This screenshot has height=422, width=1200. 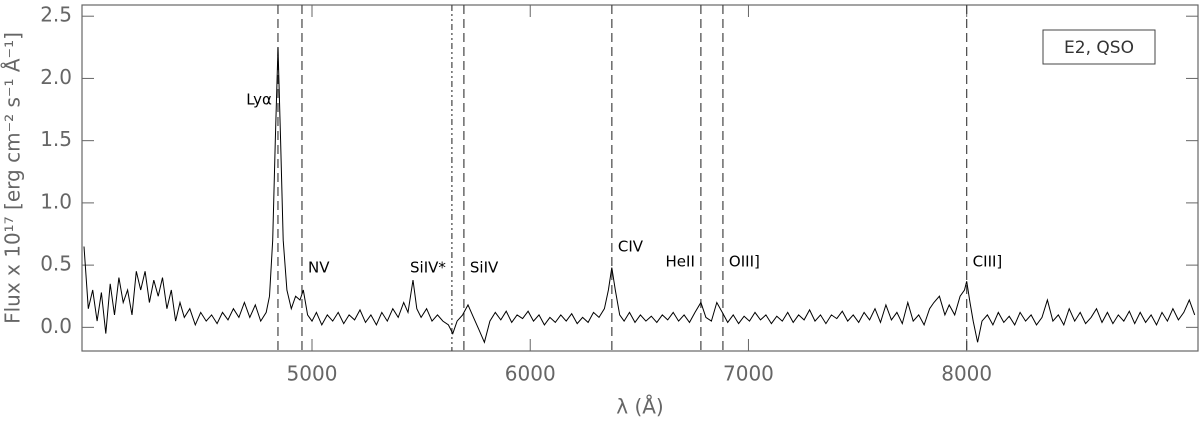 What do you see at coordinates (680, 262) in the screenshot?
I see `emission-line-label: HeII` at bounding box center [680, 262].